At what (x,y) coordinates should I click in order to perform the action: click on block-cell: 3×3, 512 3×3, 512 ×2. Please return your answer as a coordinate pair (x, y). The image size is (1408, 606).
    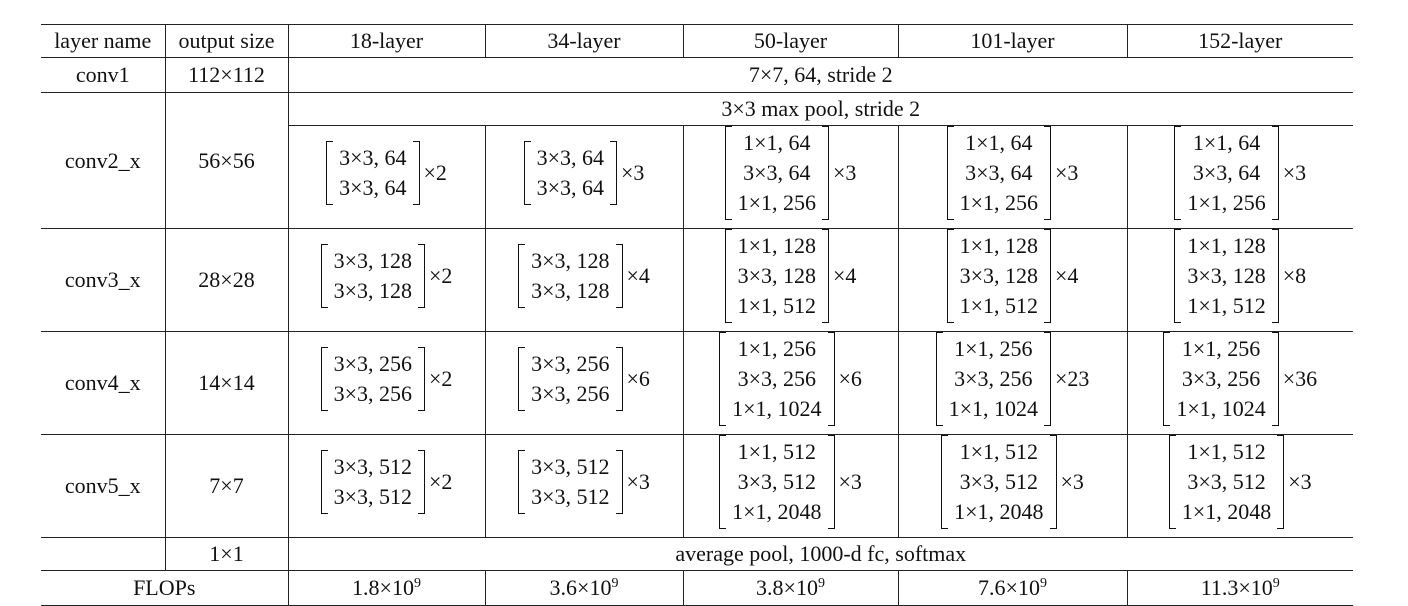
    Looking at the image, I should click on (386, 486).